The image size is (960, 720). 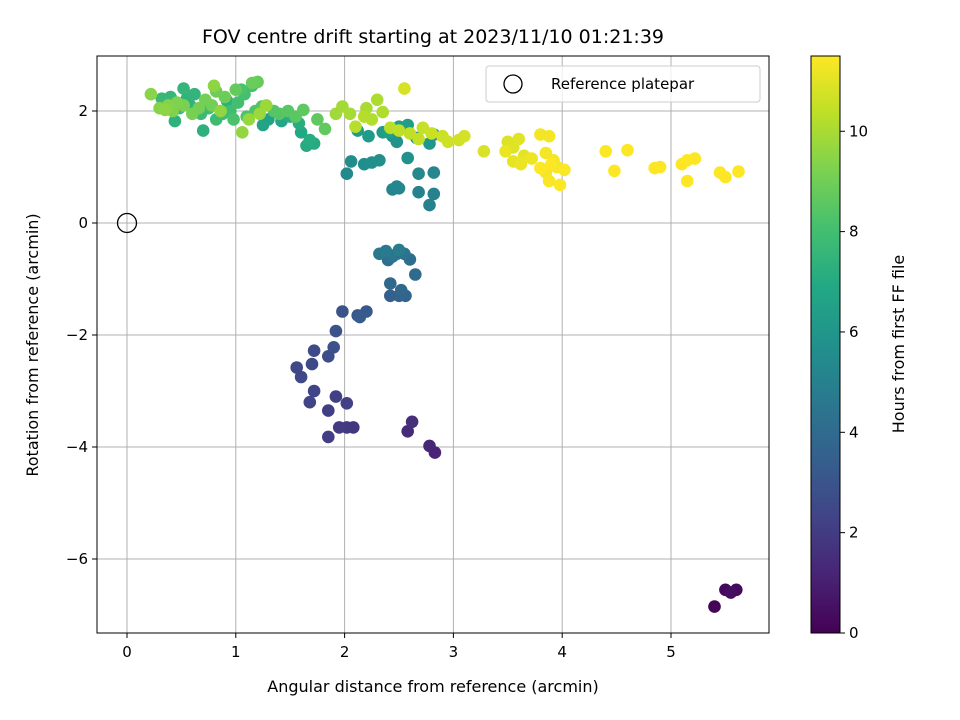 I want to click on y-tick-label: −6, so click(x=77, y=559).